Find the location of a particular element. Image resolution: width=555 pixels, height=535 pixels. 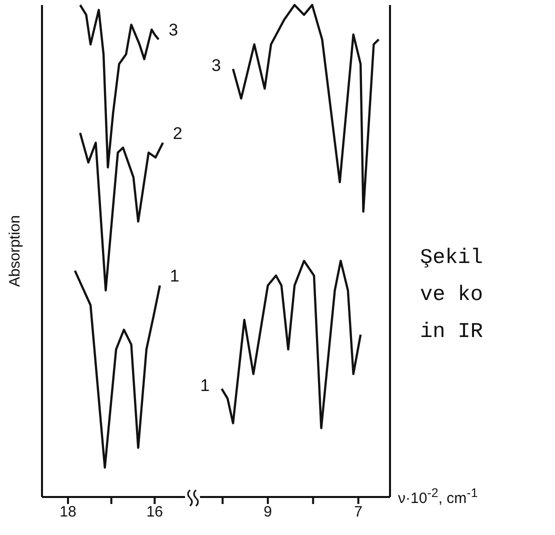

x-tick-label: 18 is located at coordinates (68, 512).